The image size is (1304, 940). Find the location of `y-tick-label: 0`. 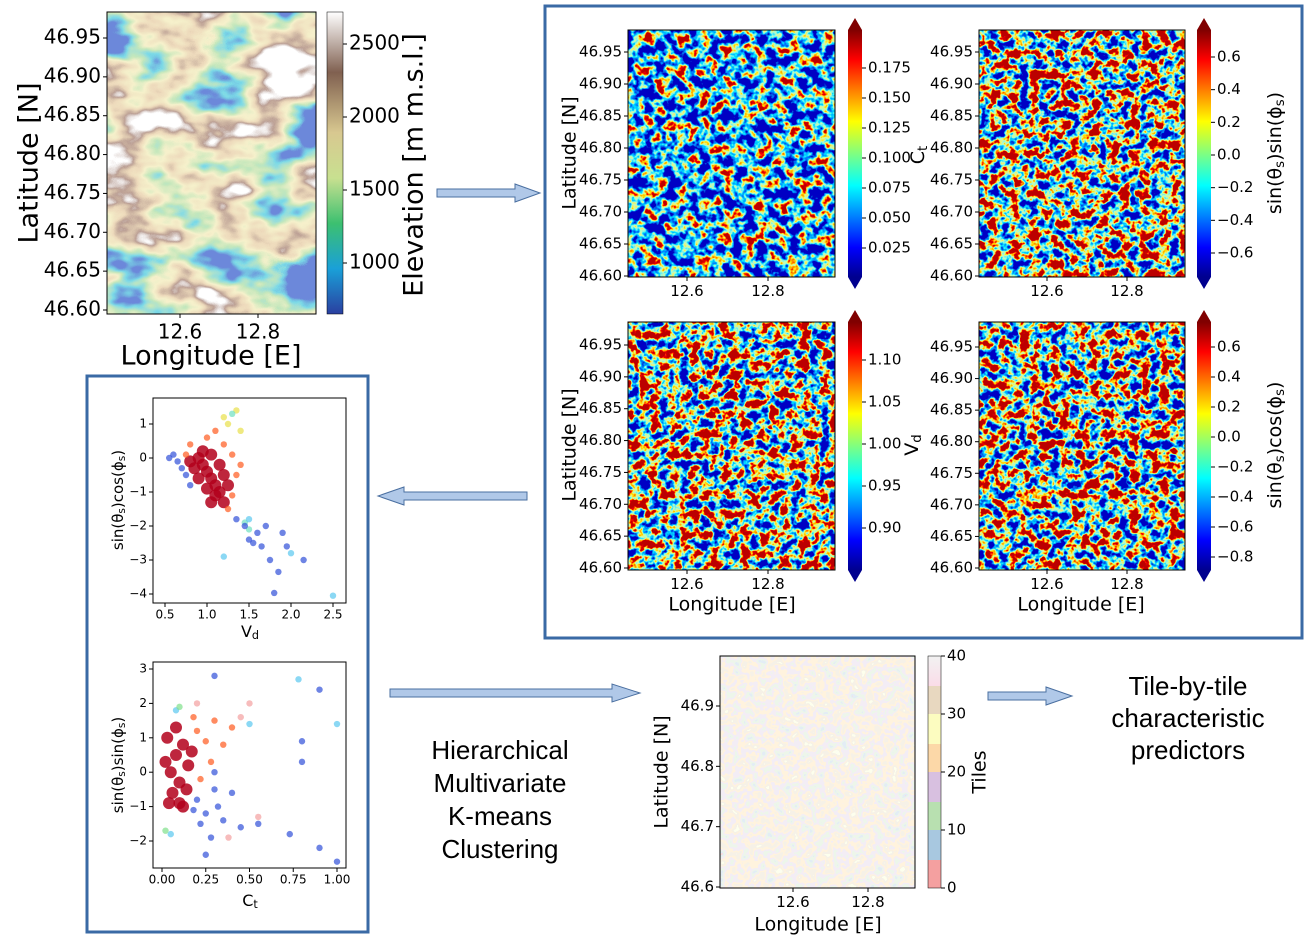

y-tick-label: 0 is located at coordinates (143, 458).